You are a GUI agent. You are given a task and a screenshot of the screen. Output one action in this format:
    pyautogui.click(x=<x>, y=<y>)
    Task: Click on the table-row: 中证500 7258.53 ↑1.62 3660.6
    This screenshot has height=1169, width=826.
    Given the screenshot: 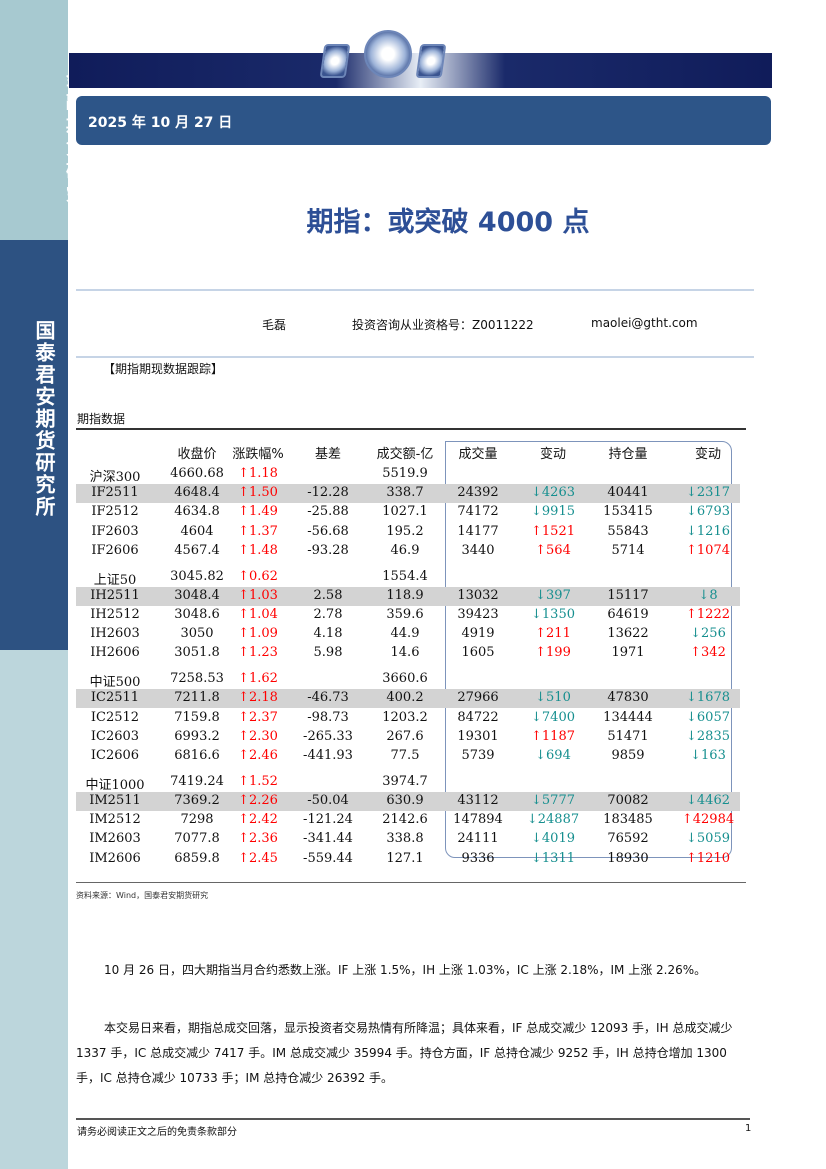 What is the action you would take?
    pyautogui.click(x=408, y=680)
    